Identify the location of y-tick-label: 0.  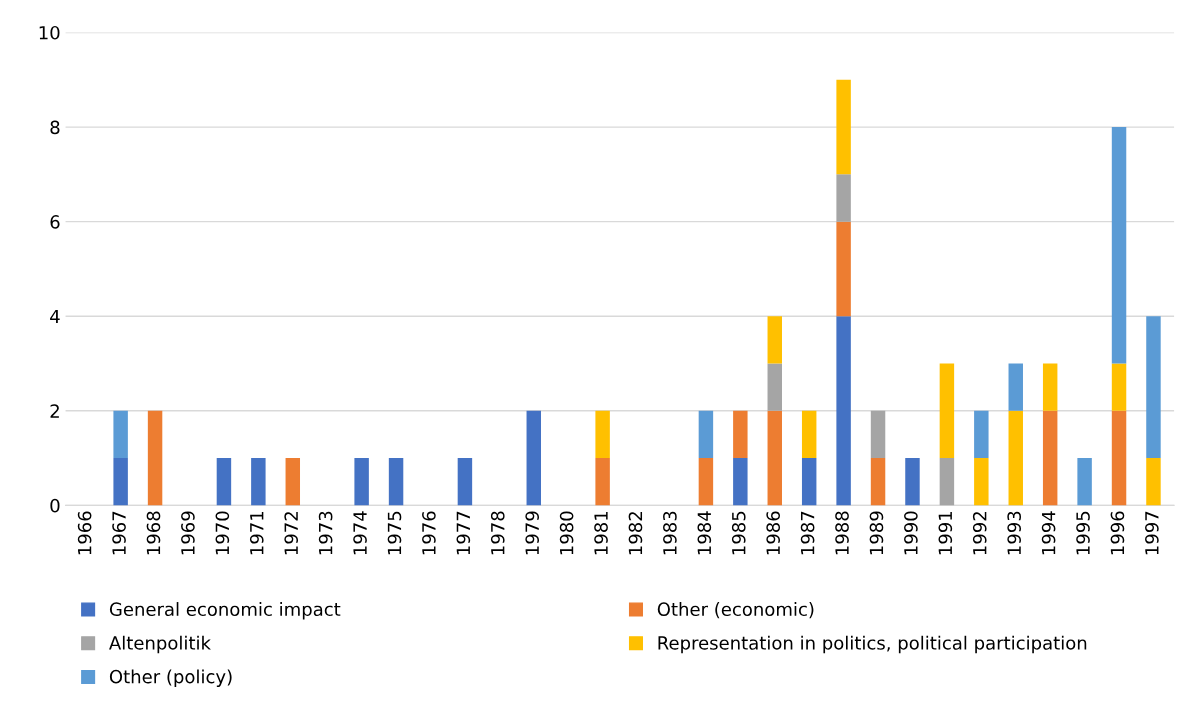
(55, 505).